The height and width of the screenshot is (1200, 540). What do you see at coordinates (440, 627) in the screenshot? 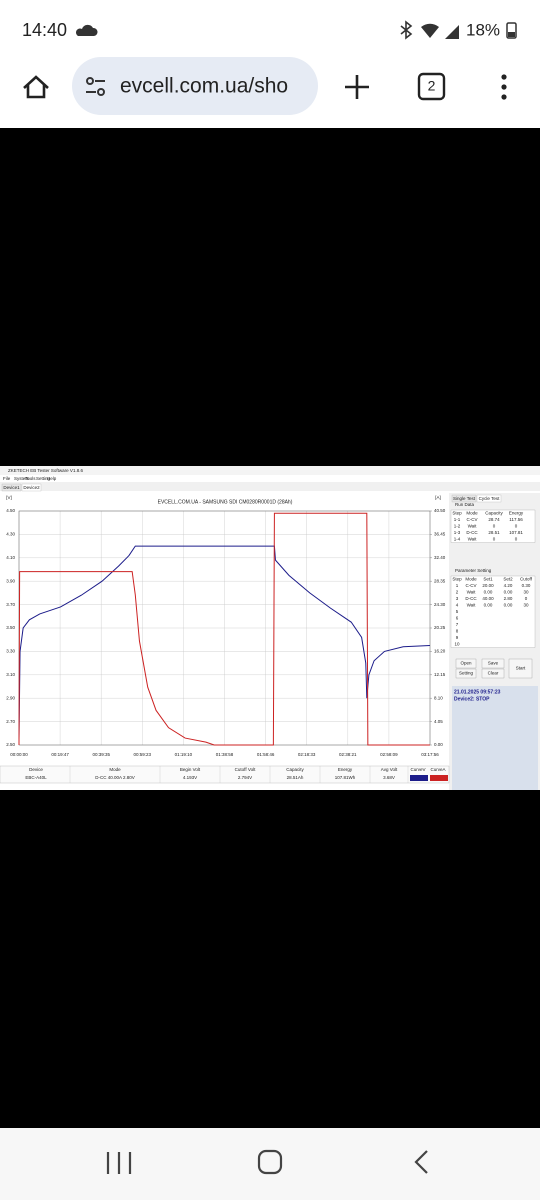
I see `y2-tick-label: 20.25` at bounding box center [440, 627].